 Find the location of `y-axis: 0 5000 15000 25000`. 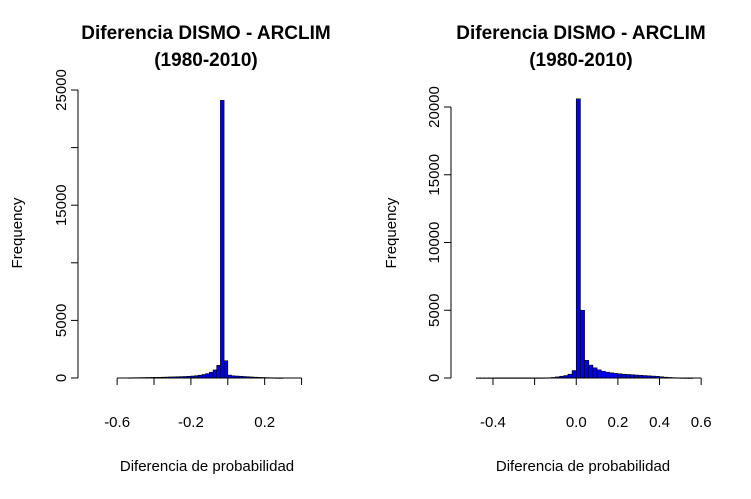

y-axis: 0 5000 15000 25000 is located at coordinates (66, 225).